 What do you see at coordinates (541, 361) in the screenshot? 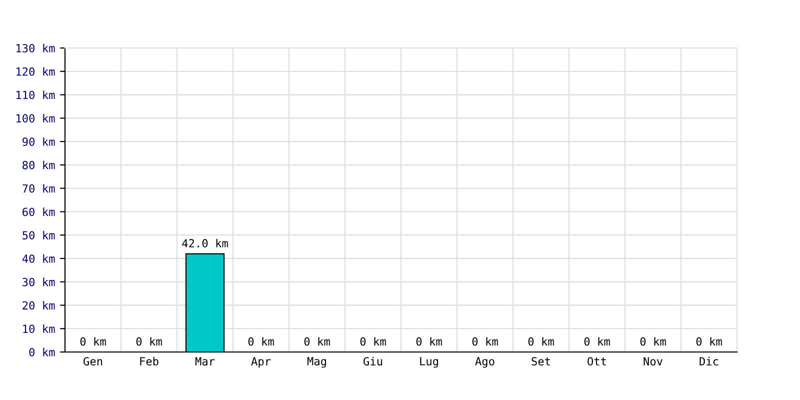
I see `x-tick-label: Set` at bounding box center [541, 361].